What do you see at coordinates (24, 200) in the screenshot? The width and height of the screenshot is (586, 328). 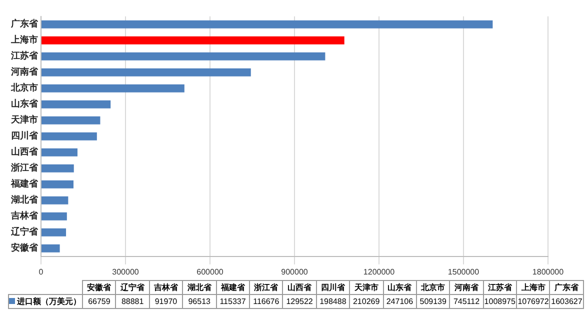 I see `y-tick-label: 湖北省` at bounding box center [24, 200].